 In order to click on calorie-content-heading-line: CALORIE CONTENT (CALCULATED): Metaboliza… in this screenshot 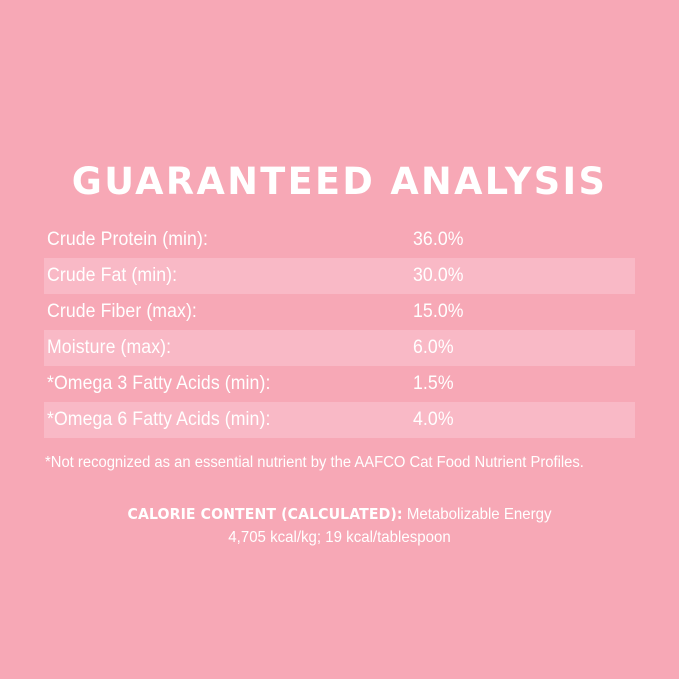, I will do `click(339, 514)`.